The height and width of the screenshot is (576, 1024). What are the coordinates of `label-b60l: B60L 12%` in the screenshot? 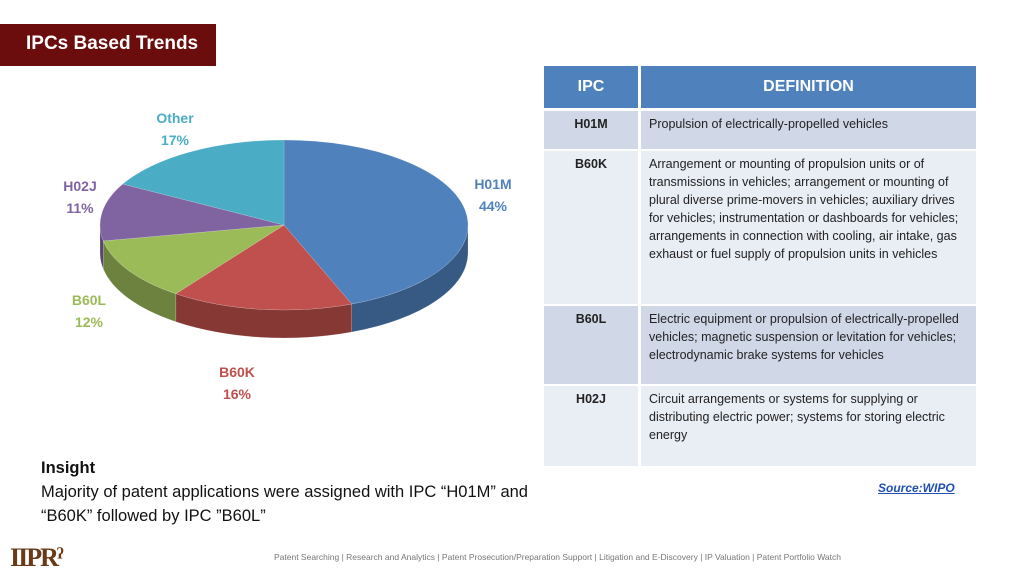 It's located at (89, 311).